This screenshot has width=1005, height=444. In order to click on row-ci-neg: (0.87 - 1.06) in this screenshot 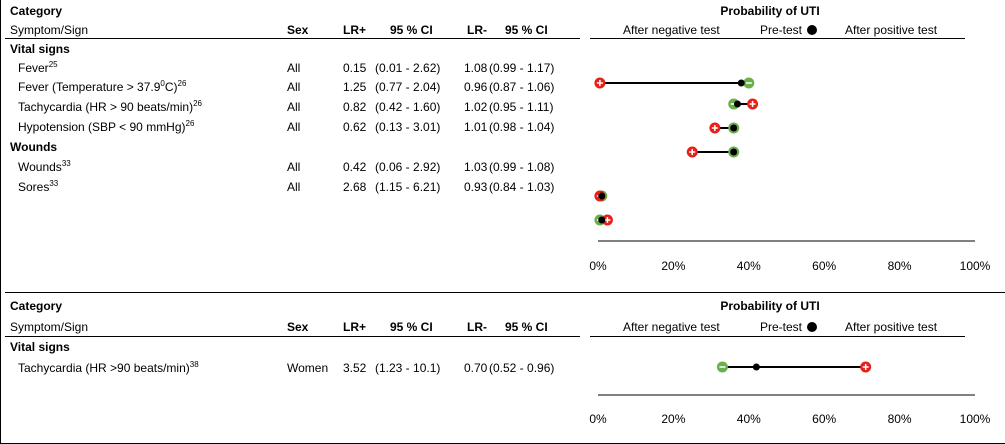, I will do `click(522, 87)`.